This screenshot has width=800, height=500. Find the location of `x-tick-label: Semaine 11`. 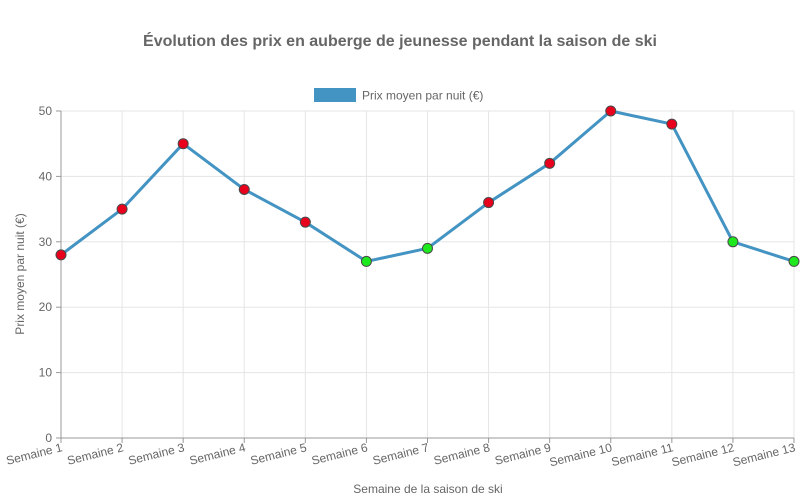

x-tick-label: Semaine 11 is located at coordinates (642, 454).